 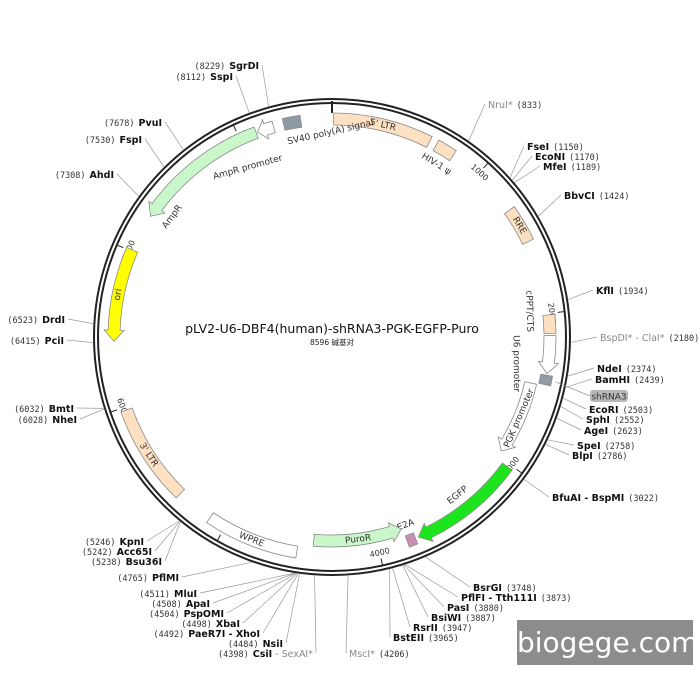 I want to click on enzyme-label: (4508) ApaI, so click(x=180, y=604).